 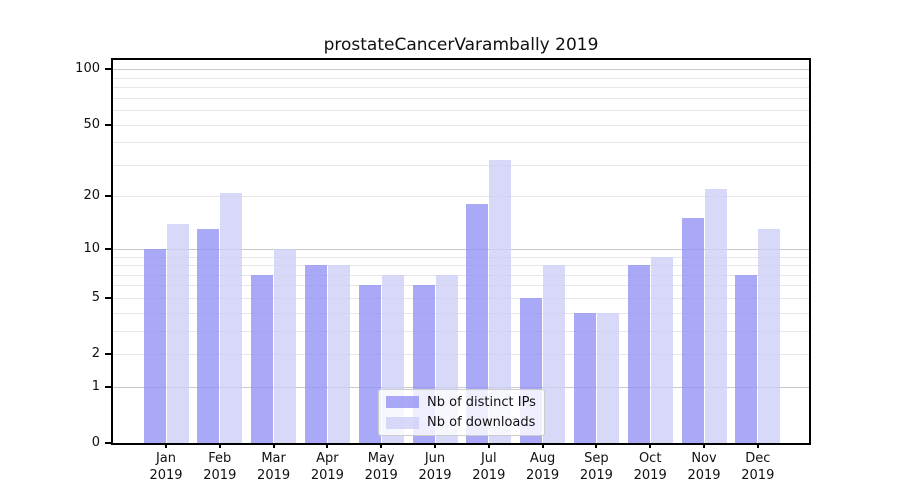 I want to click on x-tick-aug, so click(x=542, y=445).